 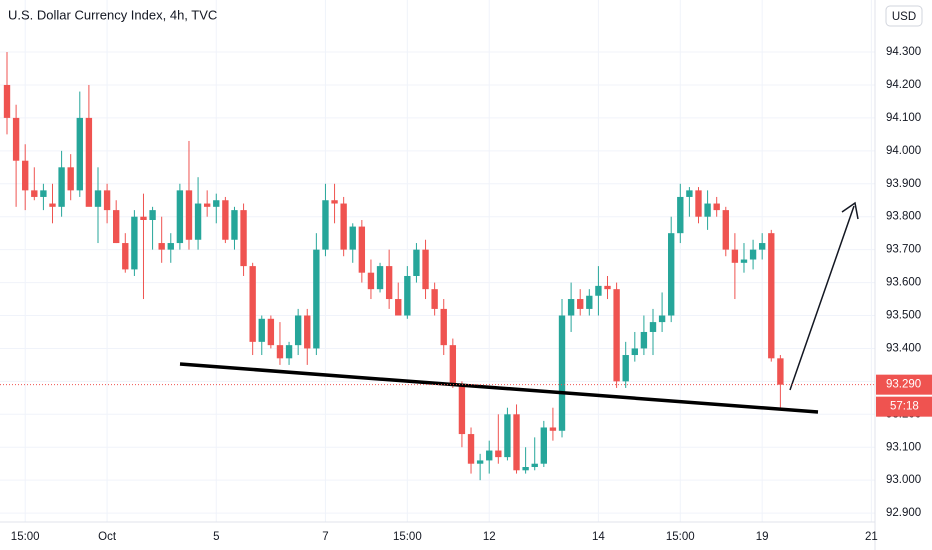 I want to click on x-tick-label: 21, so click(x=871, y=537).